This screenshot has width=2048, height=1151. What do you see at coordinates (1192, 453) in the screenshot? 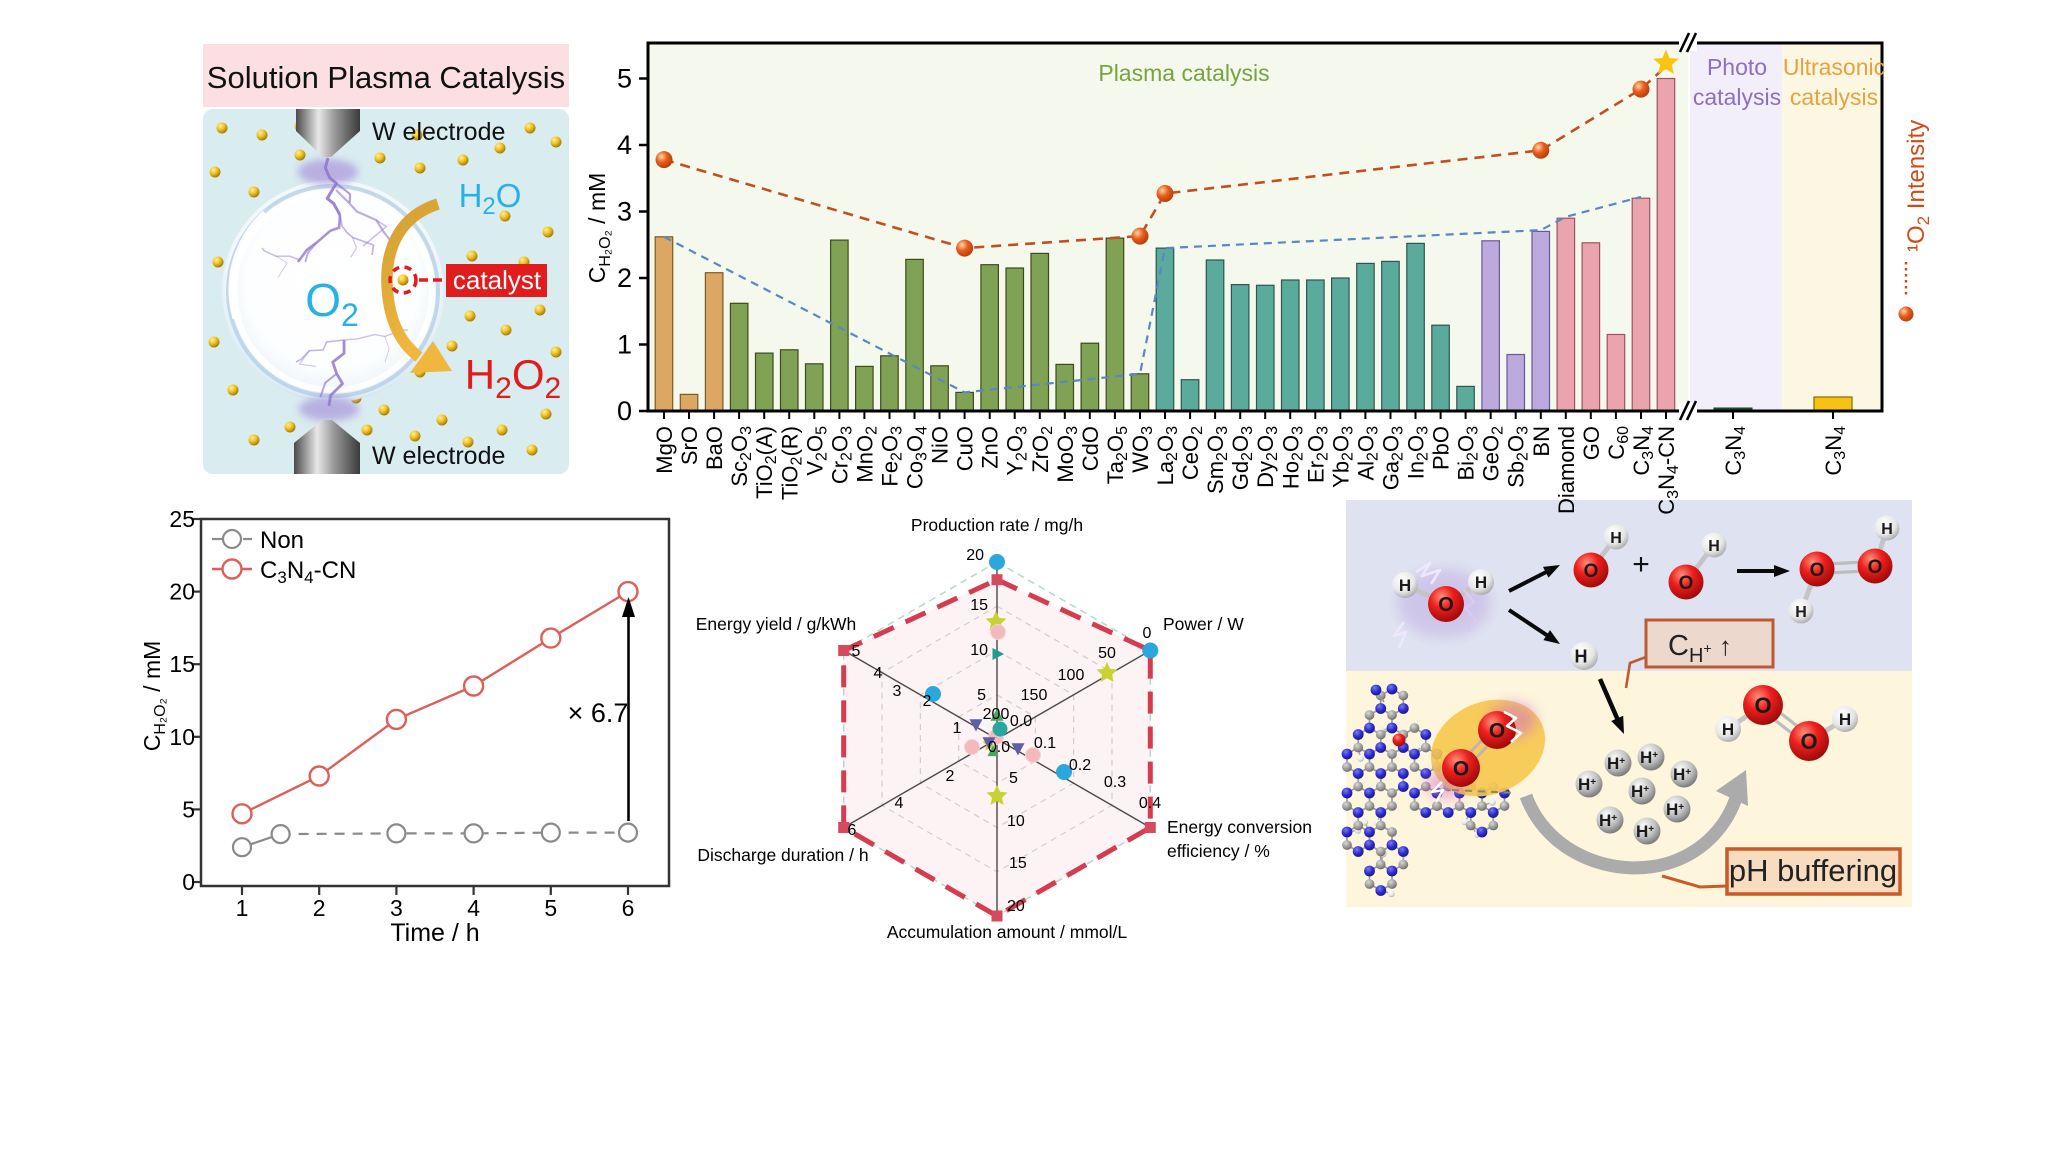
I see `svg-text: CeO2​` at bounding box center [1192, 453].